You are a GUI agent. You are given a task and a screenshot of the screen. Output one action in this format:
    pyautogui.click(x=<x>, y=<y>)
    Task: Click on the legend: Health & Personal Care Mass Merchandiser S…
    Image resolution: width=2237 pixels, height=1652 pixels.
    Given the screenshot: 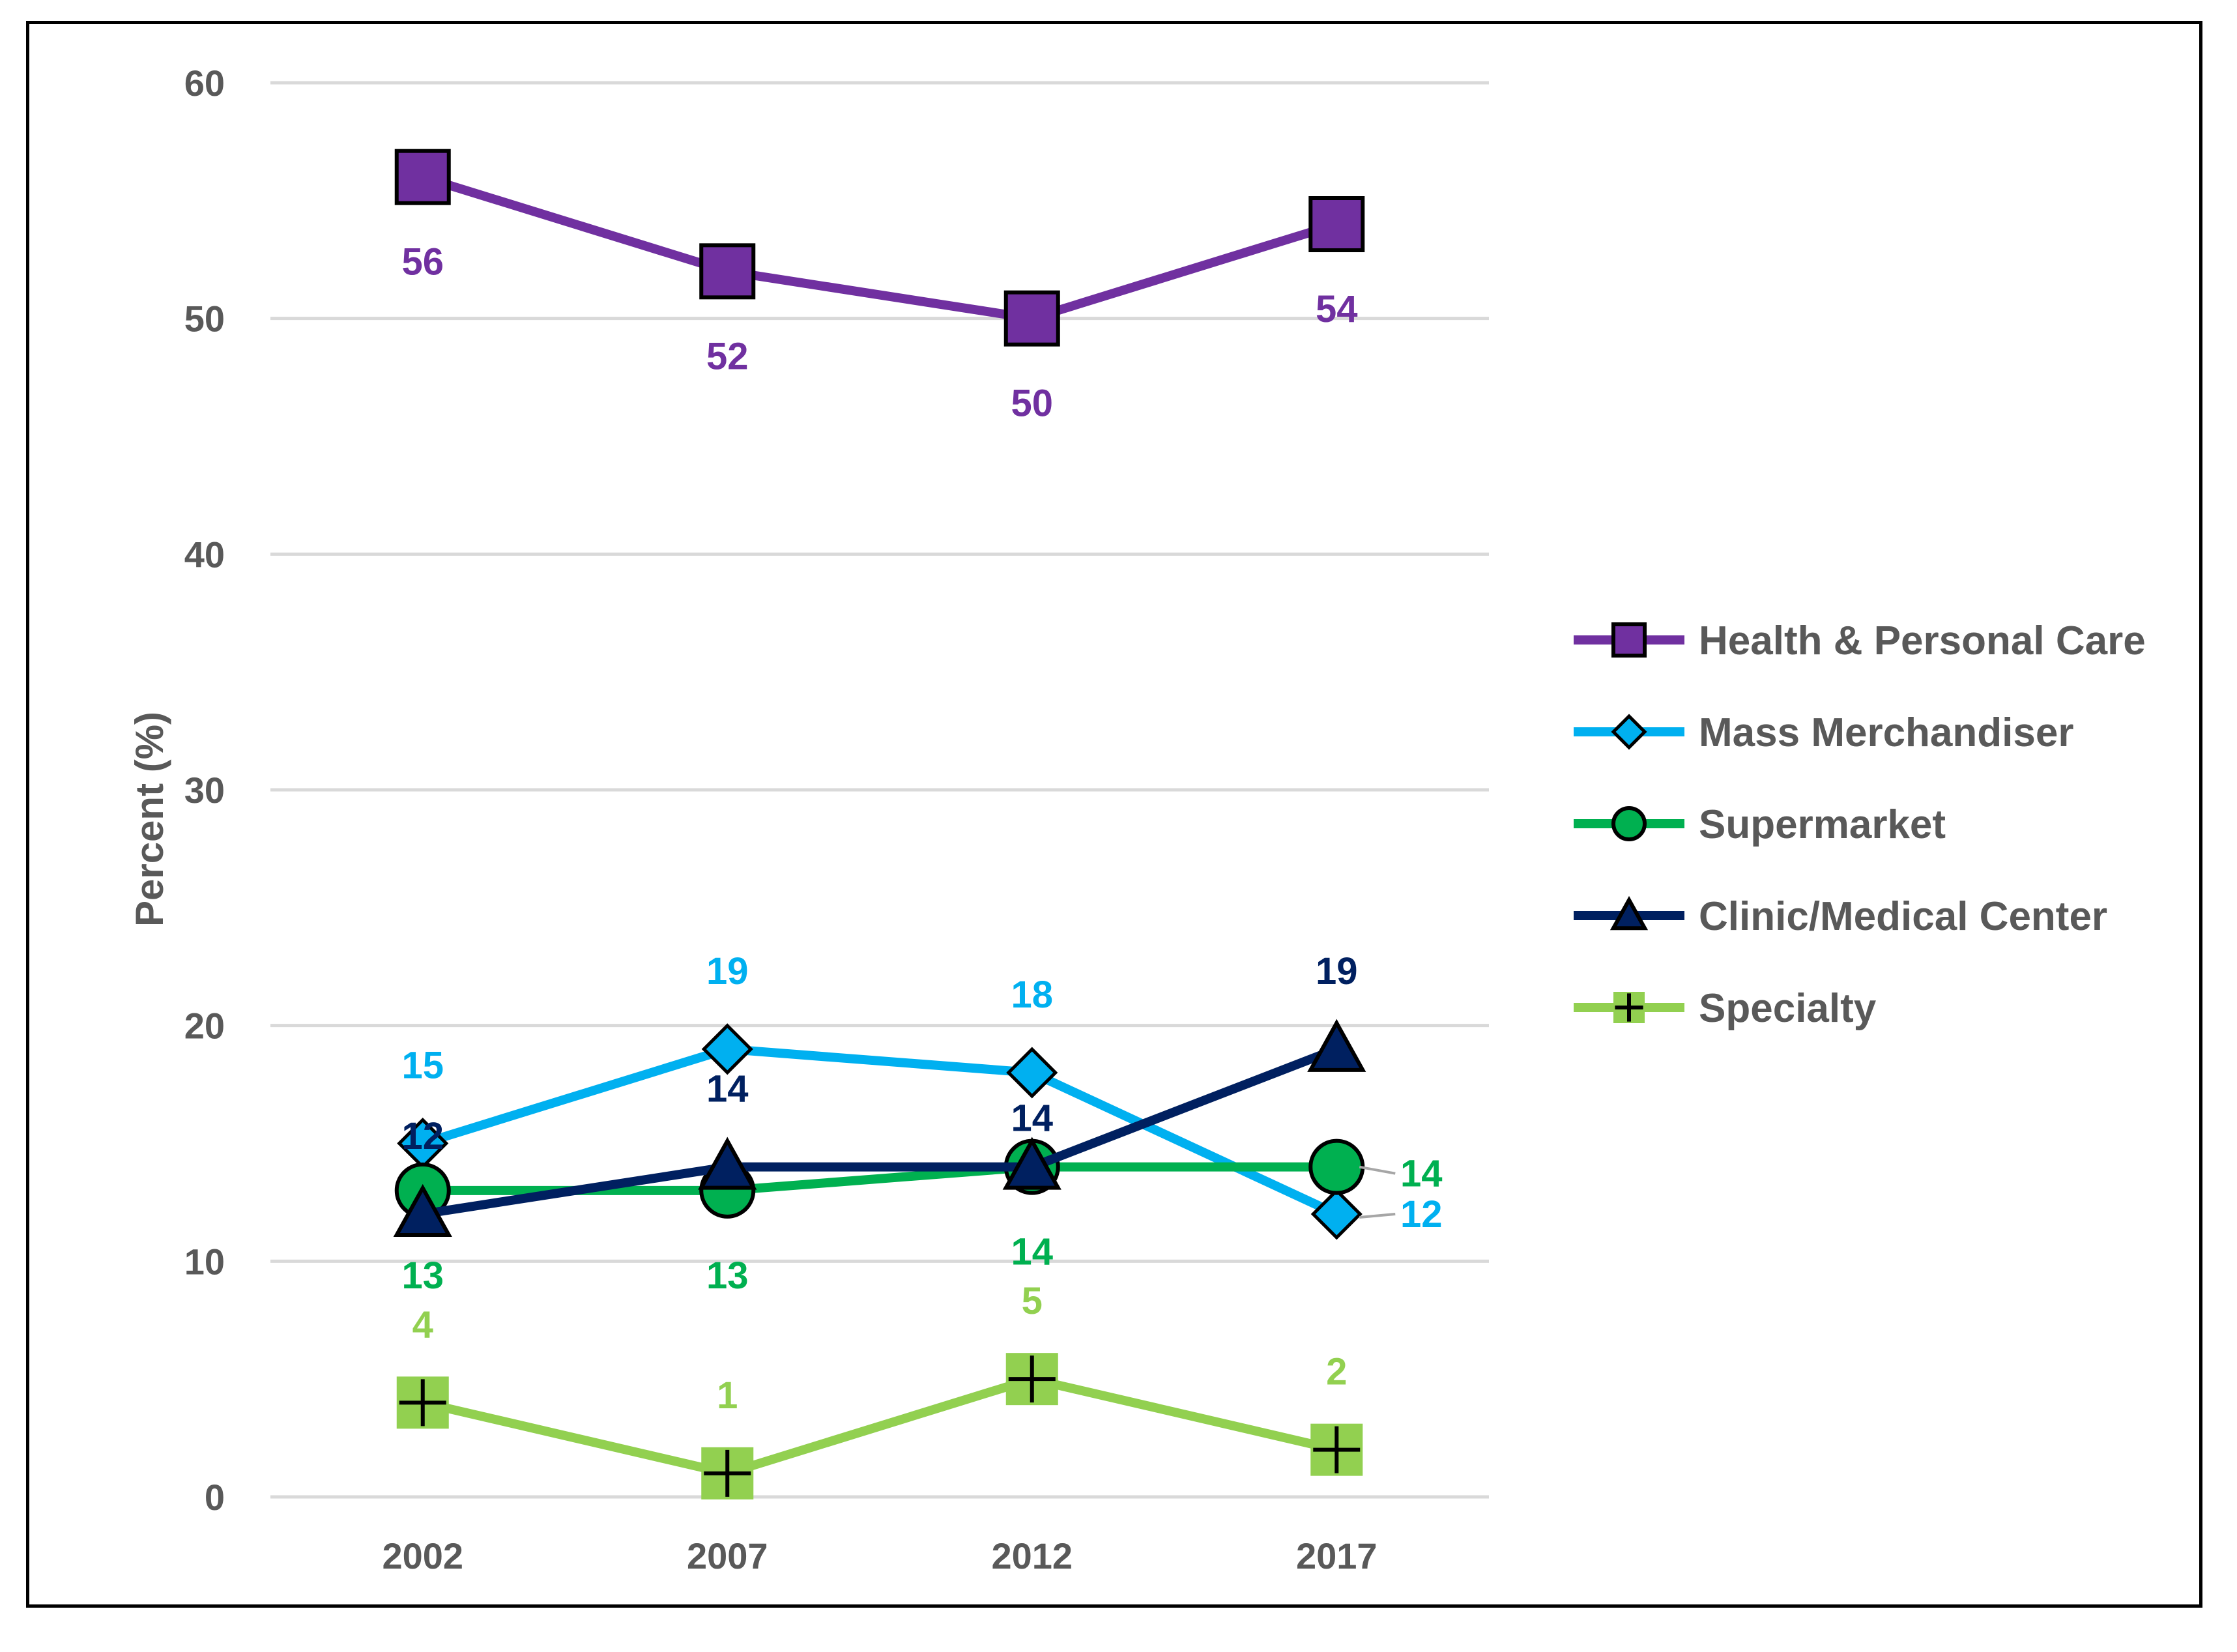 What is the action you would take?
    pyautogui.click(x=1860, y=824)
    